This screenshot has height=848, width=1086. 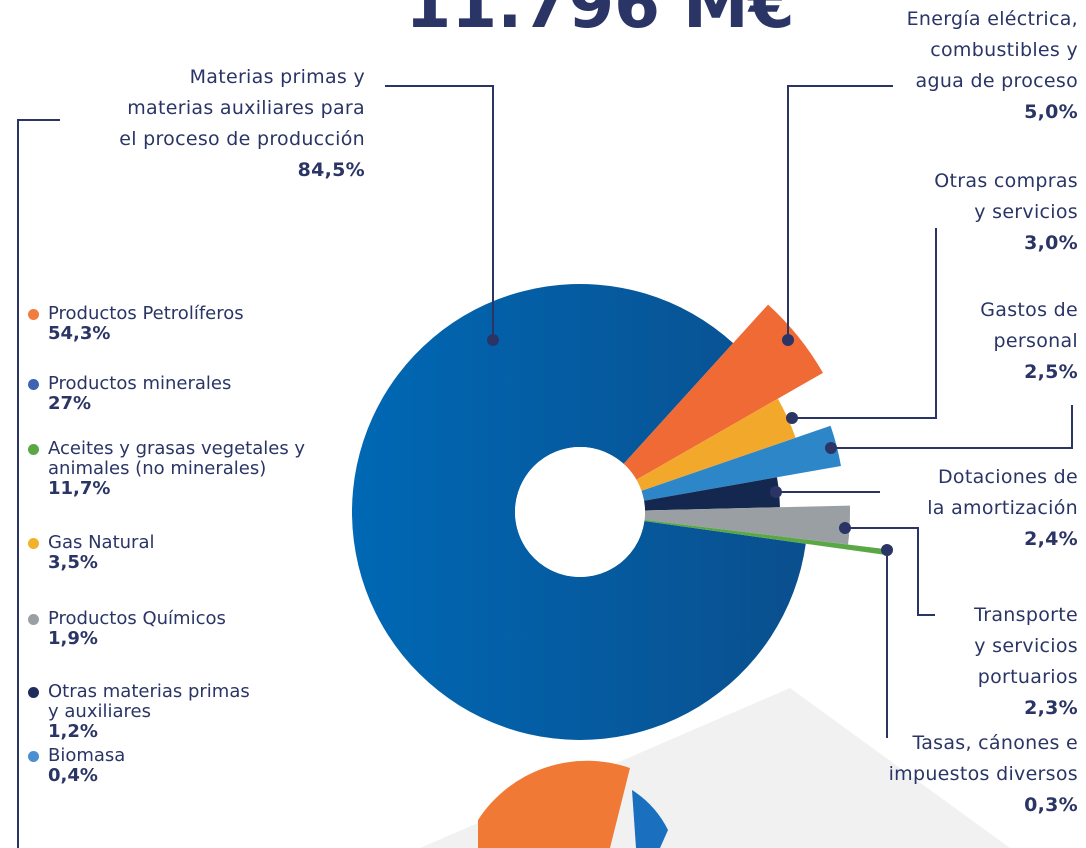 I want to click on legend-item: Productos Petrolíferos 54,3%, so click(x=188, y=324).